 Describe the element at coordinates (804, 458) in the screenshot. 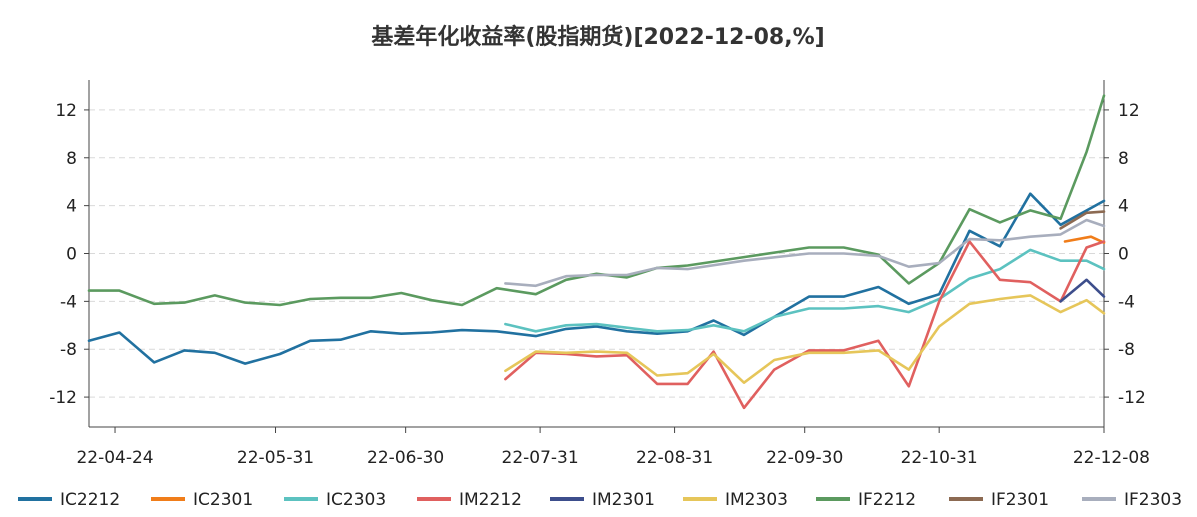

I see `x-tick-label: 22-09-30` at that location.